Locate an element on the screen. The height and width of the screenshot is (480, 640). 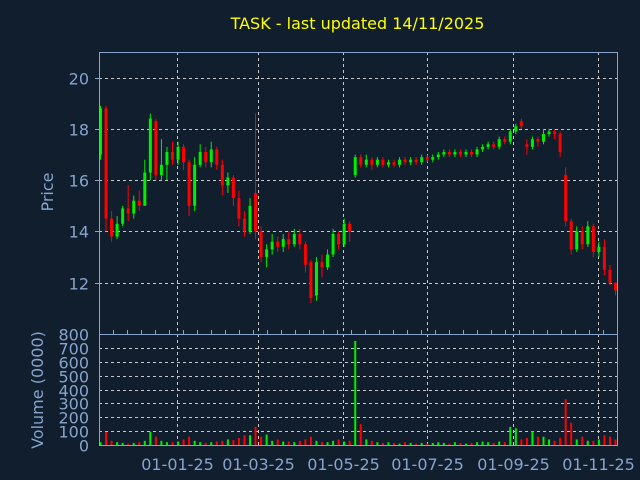
volume-tick-label: 500 is located at coordinates (73, 377).